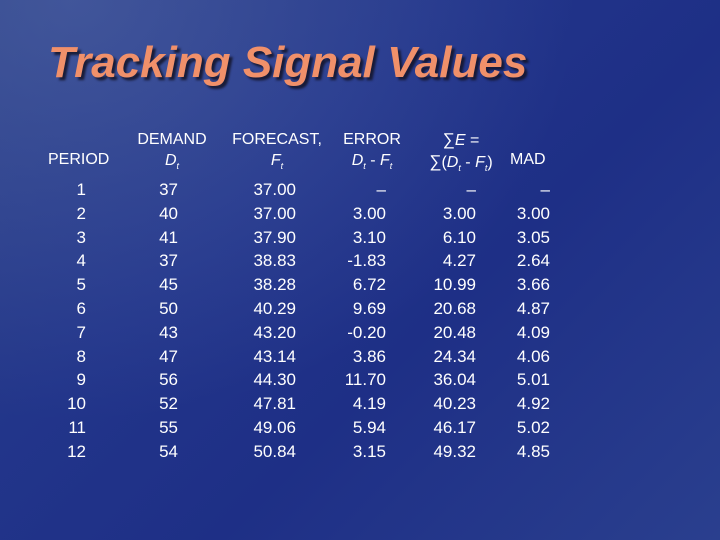 The height and width of the screenshot is (540, 720). What do you see at coordinates (172, 162) in the screenshot?
I see `header-demand-symbol: Dt` at bounding box center [172, 162].